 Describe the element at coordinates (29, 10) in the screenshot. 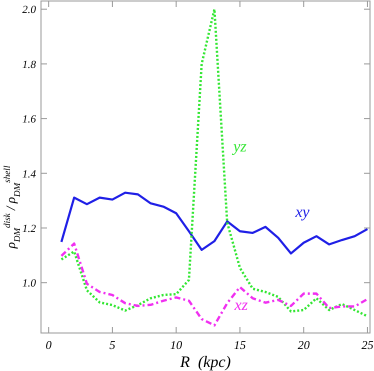

I see `y-tick-label: 2.0` at that location.